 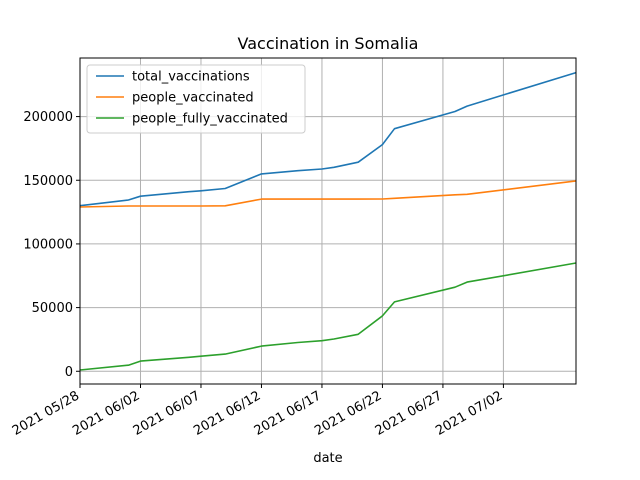 What do you see at coordinates (193, 98) in the screenshot?
I see `legend-label: people_vaccinated` at bounding box center [193, 98].